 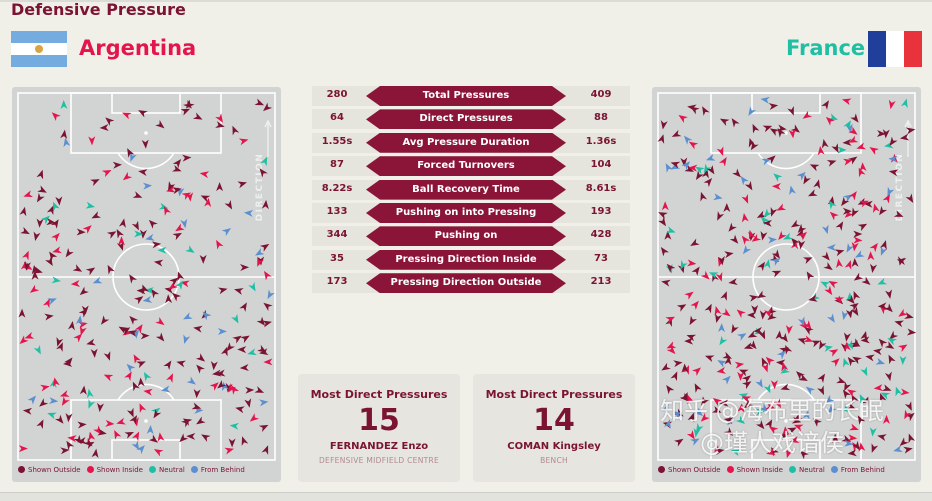 I want to click on card-player: COMAN Kingsley, so click(x=554, y=446).